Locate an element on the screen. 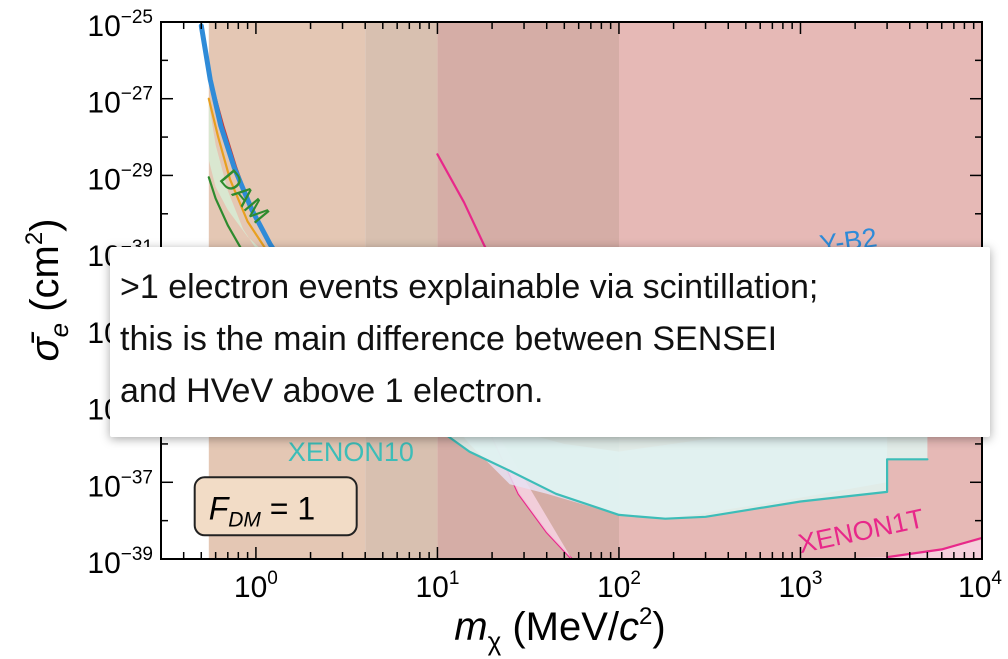 The width and height of the screenshot is (1008, 659). x-tick-label: 10⁴ is located at coordinates (980, 586).